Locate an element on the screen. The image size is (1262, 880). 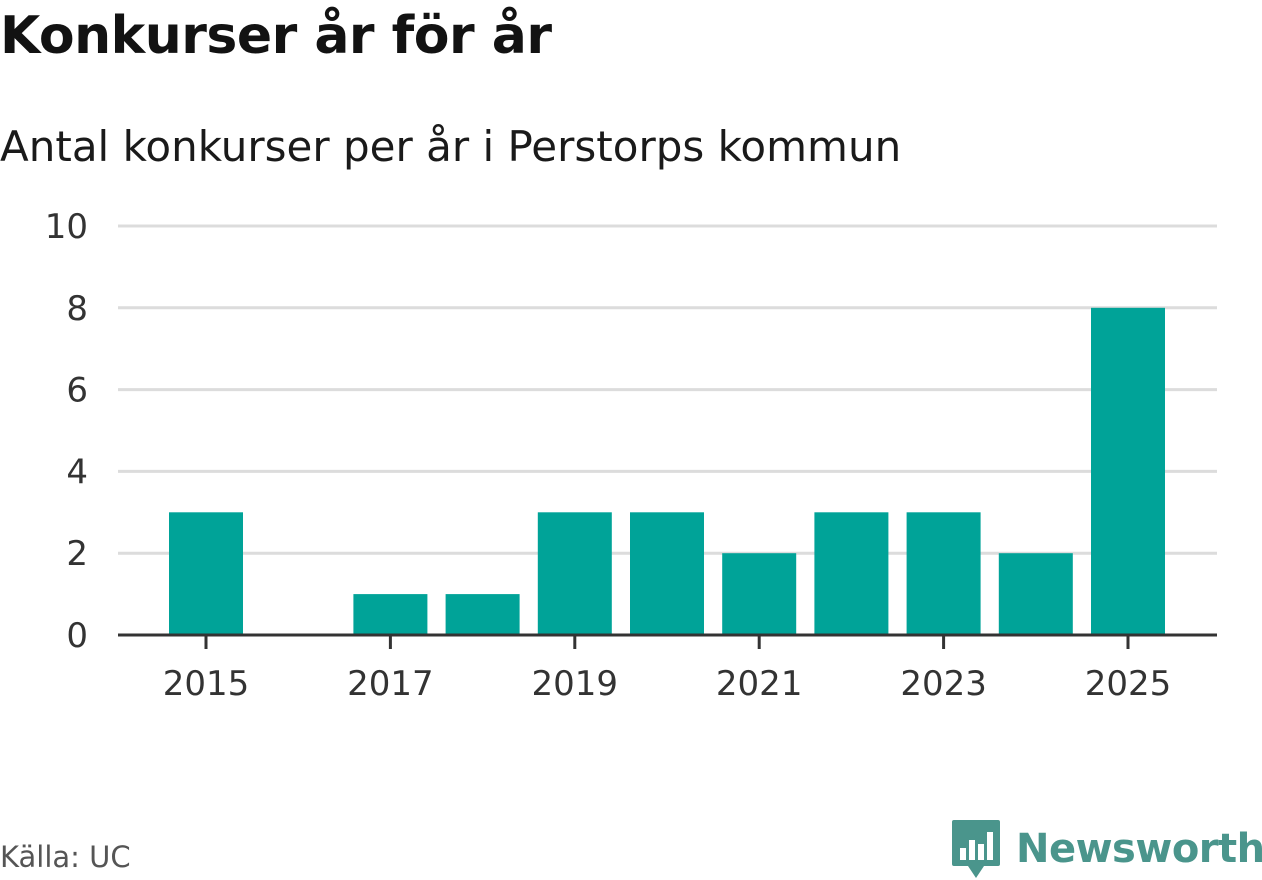
bar-2018 is located at coordinates (482, 614).